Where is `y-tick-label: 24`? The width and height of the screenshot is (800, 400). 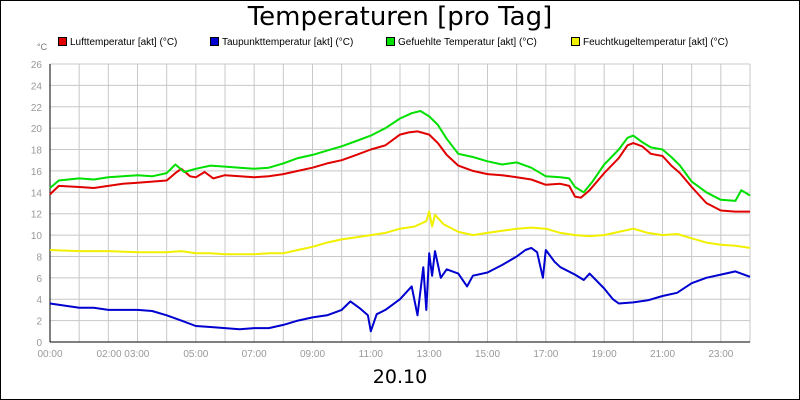
y-tick-label: 24 is located at coordinates (37, 86).